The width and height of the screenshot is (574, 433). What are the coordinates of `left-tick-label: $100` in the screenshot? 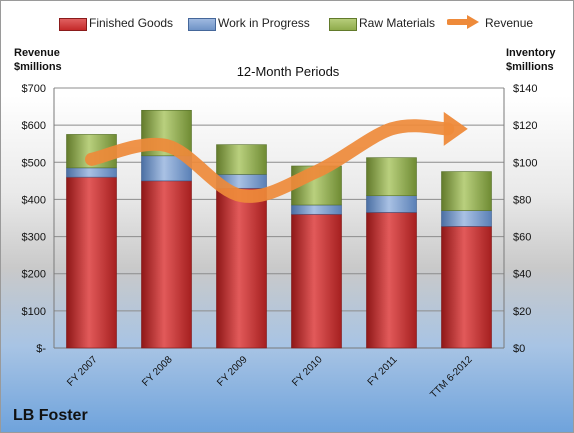 It's located at (34, 312).